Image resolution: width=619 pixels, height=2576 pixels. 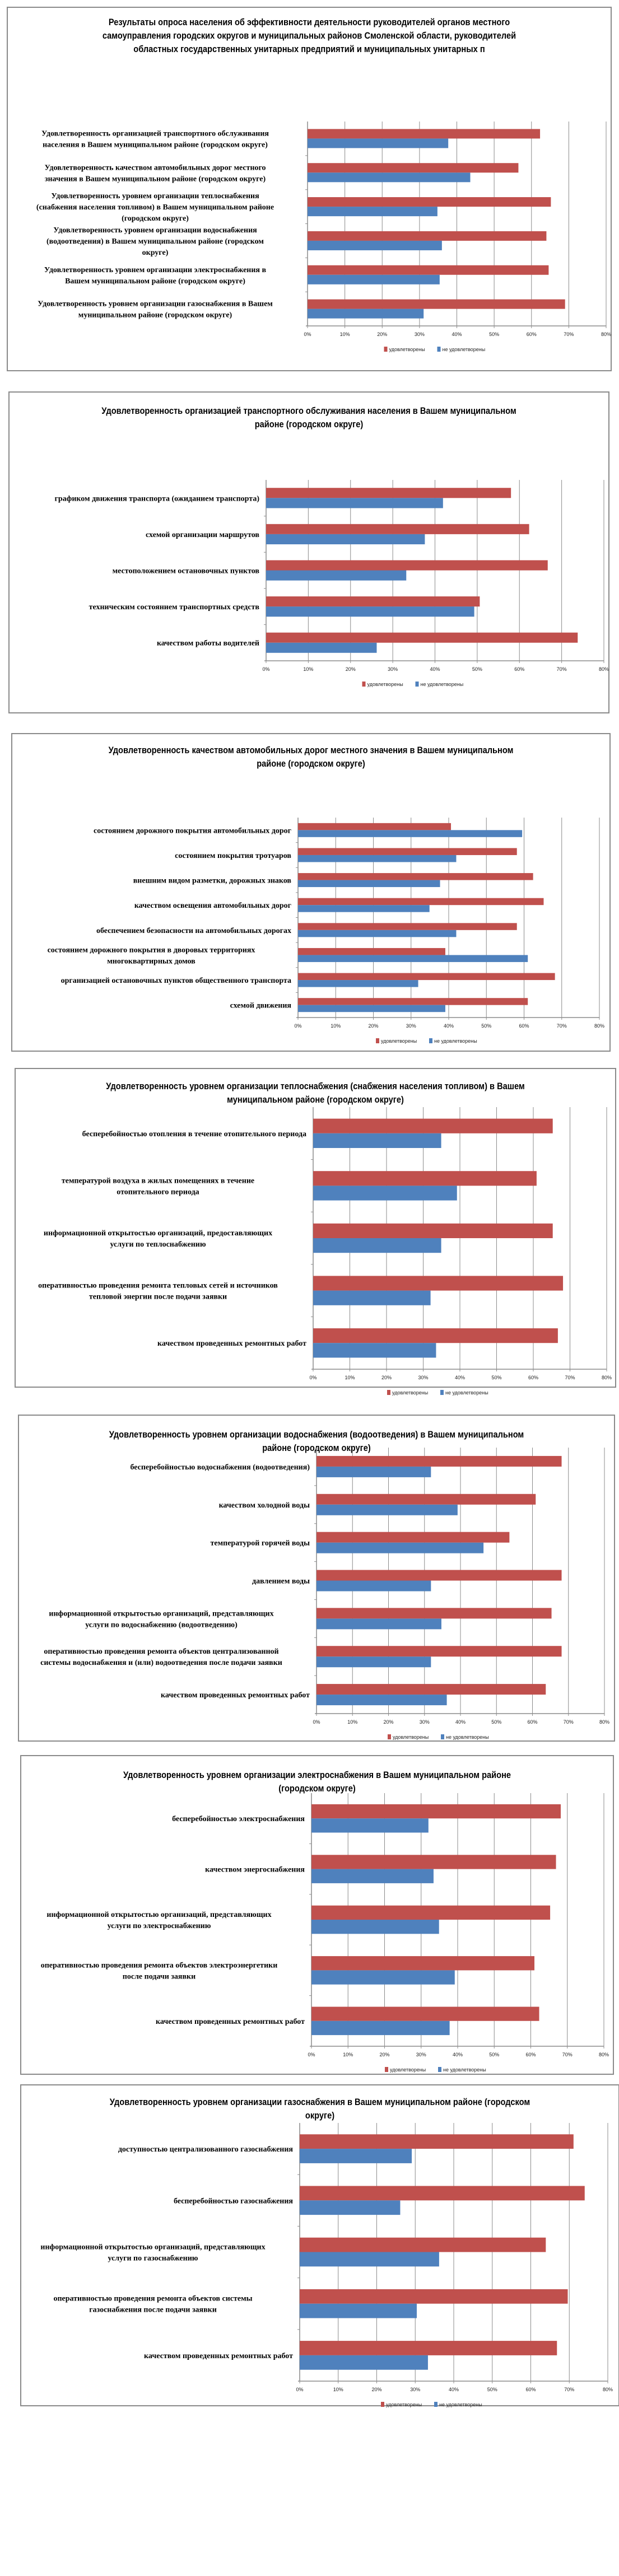 What do you see at coordinates (159, 1926) in the screenshot?
I see `category-label: услуги по электроснабжению` at bounding box center [159, 1926].